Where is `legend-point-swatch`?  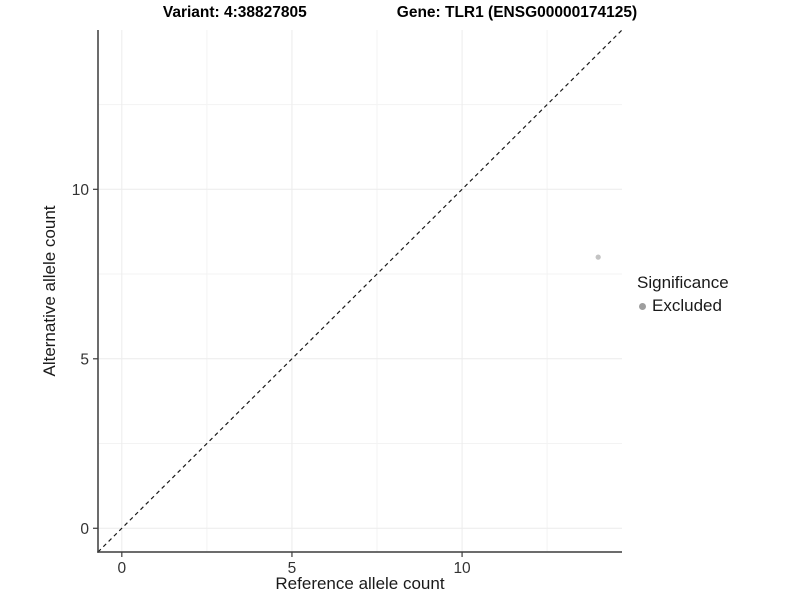 legend-point-swatch is located at coordinates (642, 306).